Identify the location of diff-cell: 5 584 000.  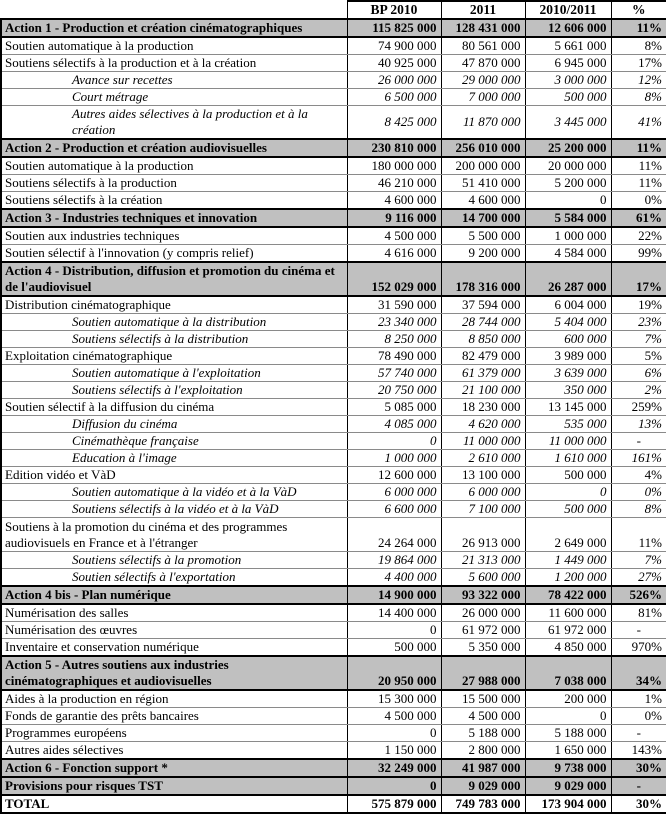
(567, 218).